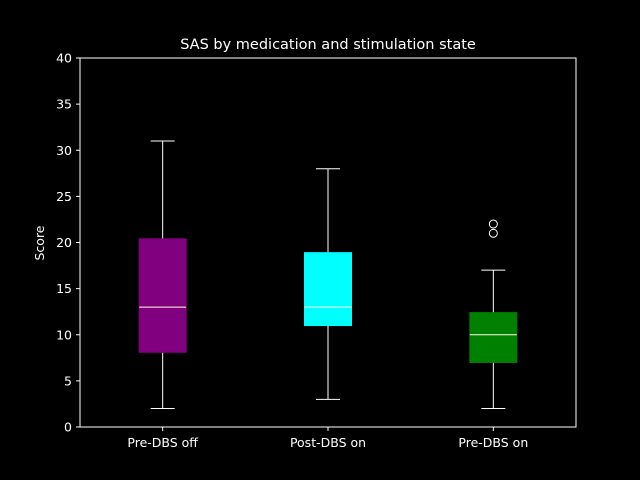 The height and width of the screenshot is (480, 640). Describe the element at coordinates (328, 289) in the screenshot. I see `box-post-dbs-on` at that location.